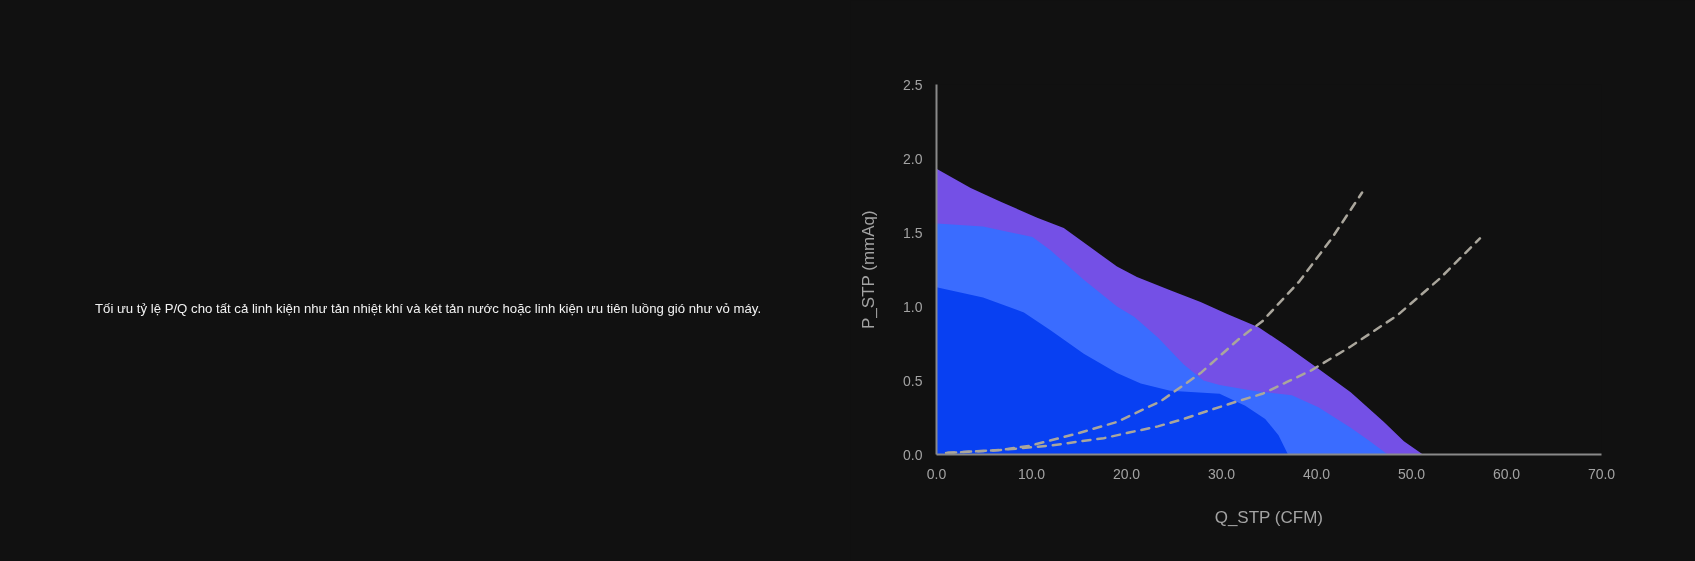  What do you see at coordinates (1411, 473) in the screenshot?
I see `x-tick-label: 50.0` at bounding box center [1411, 473].